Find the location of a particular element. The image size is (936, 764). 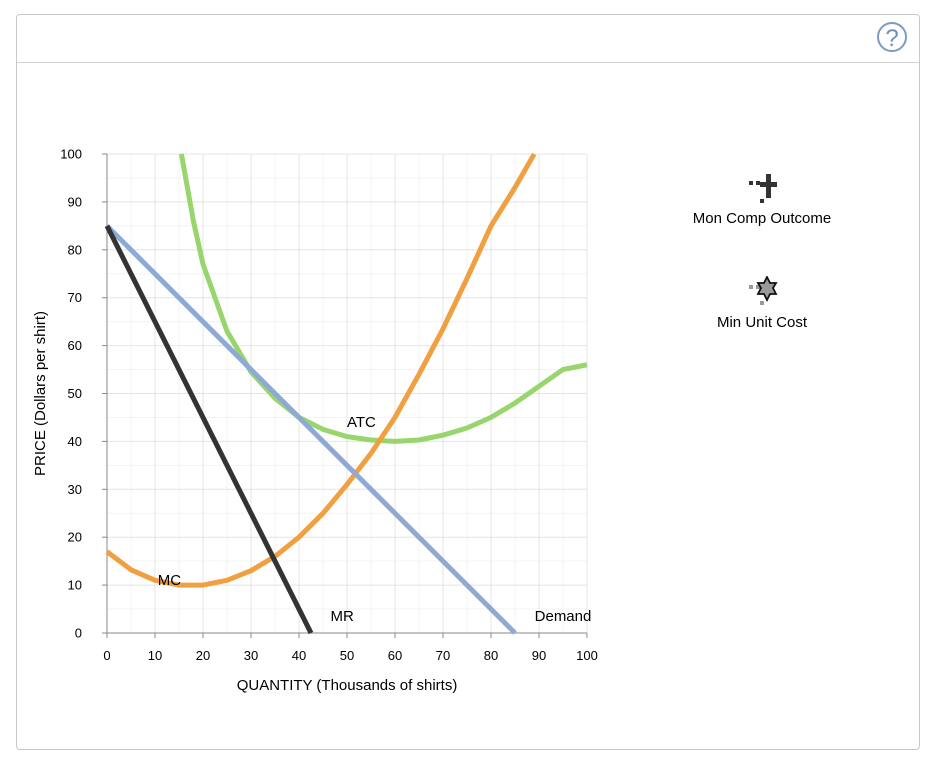

help-icon: ? is located at coordinates (892, 37).